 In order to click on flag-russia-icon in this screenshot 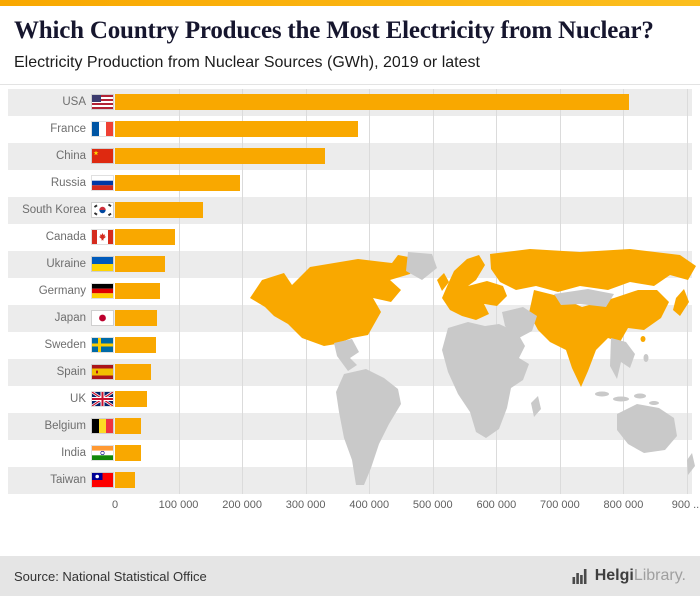, I will do `click(102, 183)`.